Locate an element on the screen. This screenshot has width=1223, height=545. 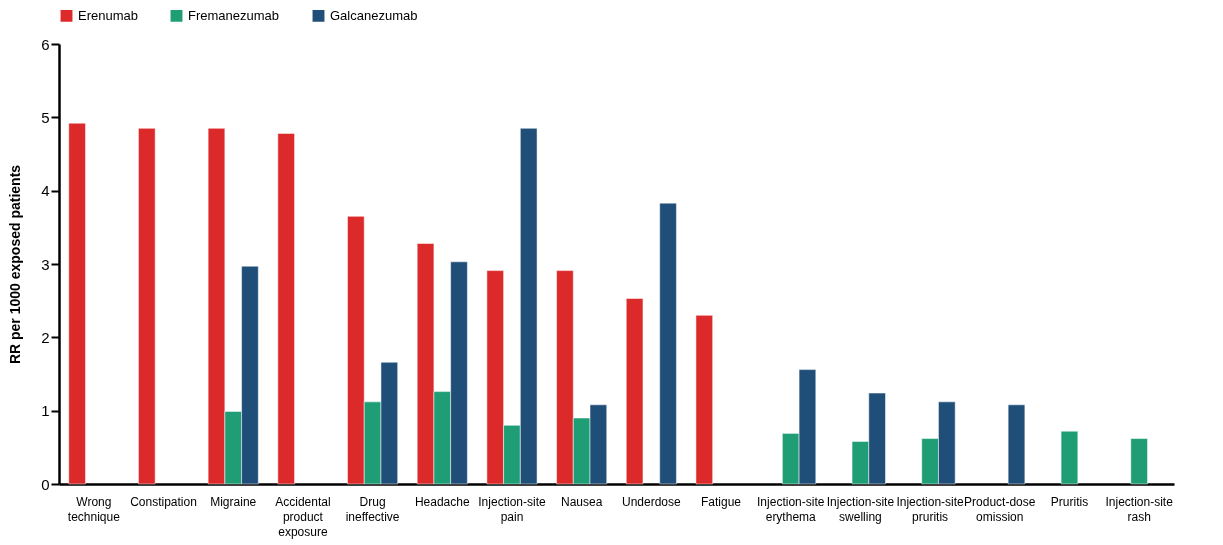
x-tick-label: Migraine is located at coordinates (233, 501).